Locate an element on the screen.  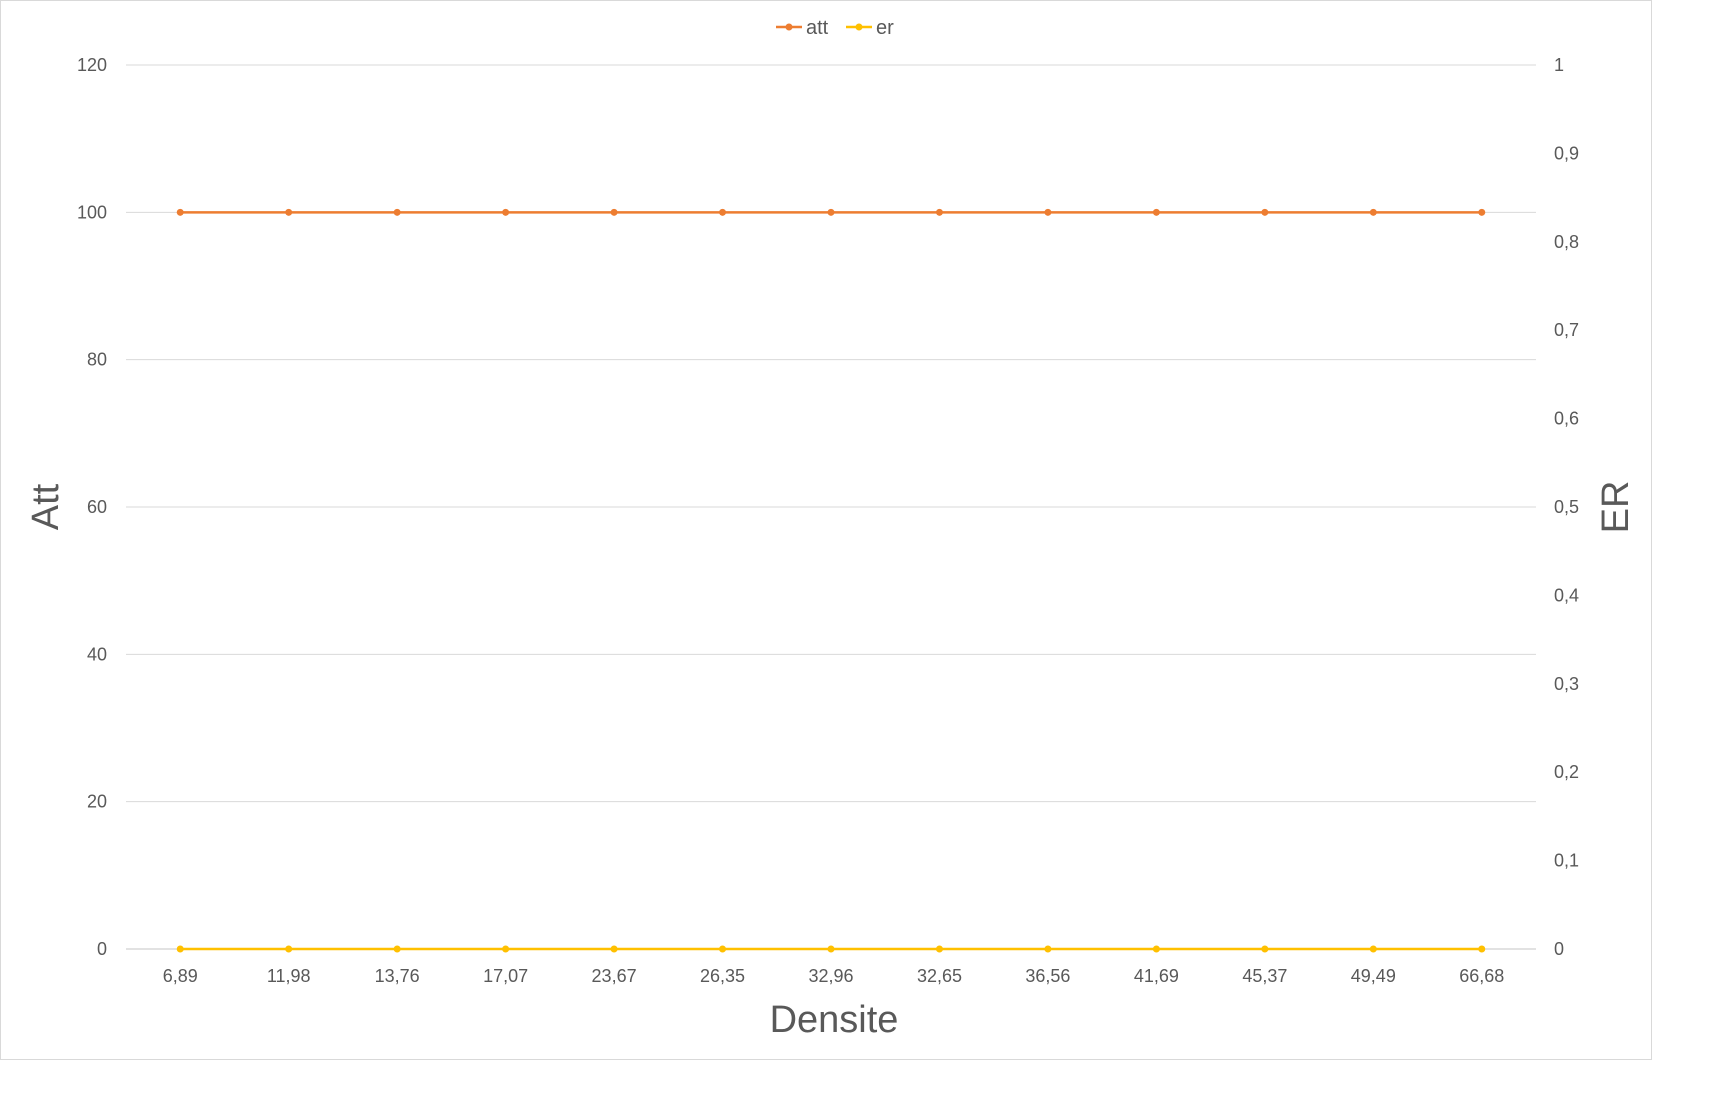
x-tick-label: 41,69 is located at coordinates (1156, 976).